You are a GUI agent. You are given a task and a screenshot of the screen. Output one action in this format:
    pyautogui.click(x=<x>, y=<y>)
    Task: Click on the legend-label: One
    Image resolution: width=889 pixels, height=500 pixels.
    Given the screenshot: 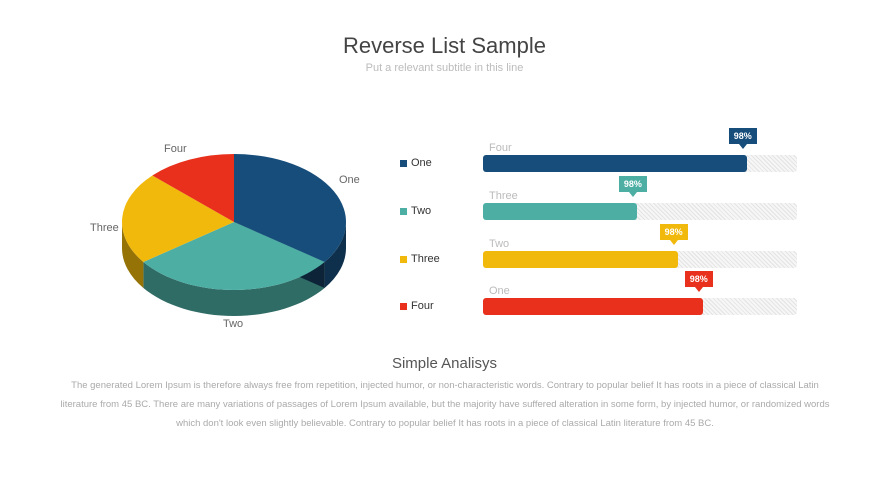 What is the action you would take?
    pyautogui.click(x=421, y=163)
    